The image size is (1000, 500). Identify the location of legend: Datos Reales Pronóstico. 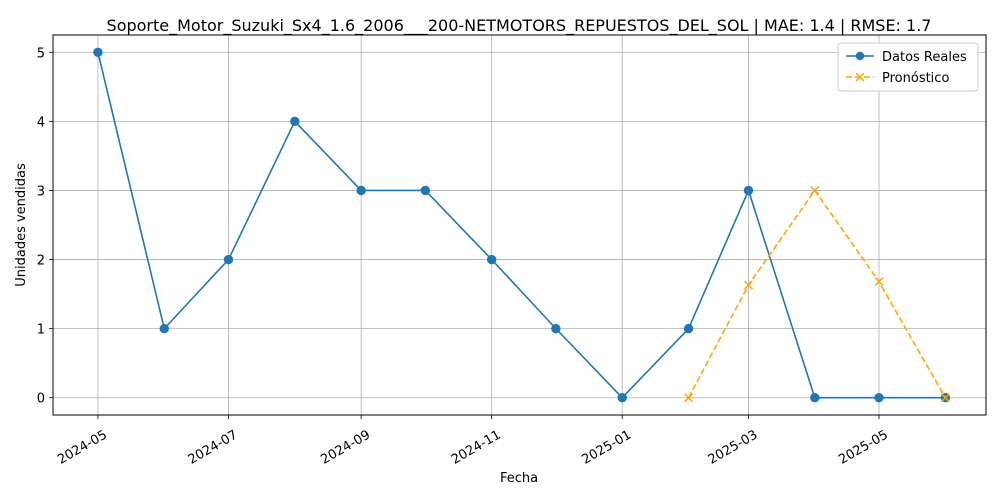
(908, 67).